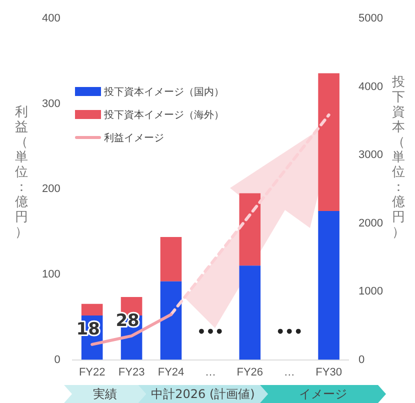  What do you see at coordinates (134, 138) in the screenshot?
I see `legend-label: 利益イメージ` at bounding box center [134, 138].